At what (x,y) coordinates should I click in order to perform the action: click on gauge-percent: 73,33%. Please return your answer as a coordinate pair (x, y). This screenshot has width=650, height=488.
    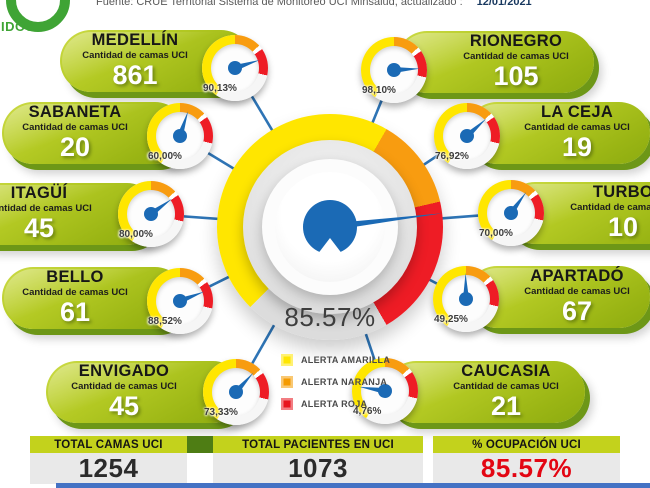
    Looking at the image, I should click on (221, 412).